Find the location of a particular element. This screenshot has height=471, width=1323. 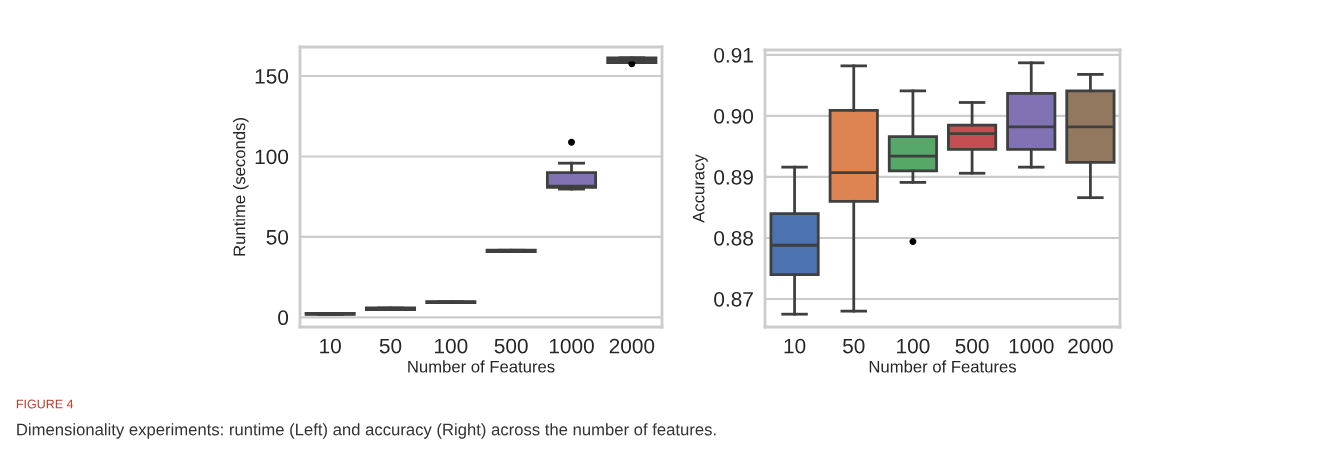

y-tick-label: 150 is located at coordinates (272, 76).